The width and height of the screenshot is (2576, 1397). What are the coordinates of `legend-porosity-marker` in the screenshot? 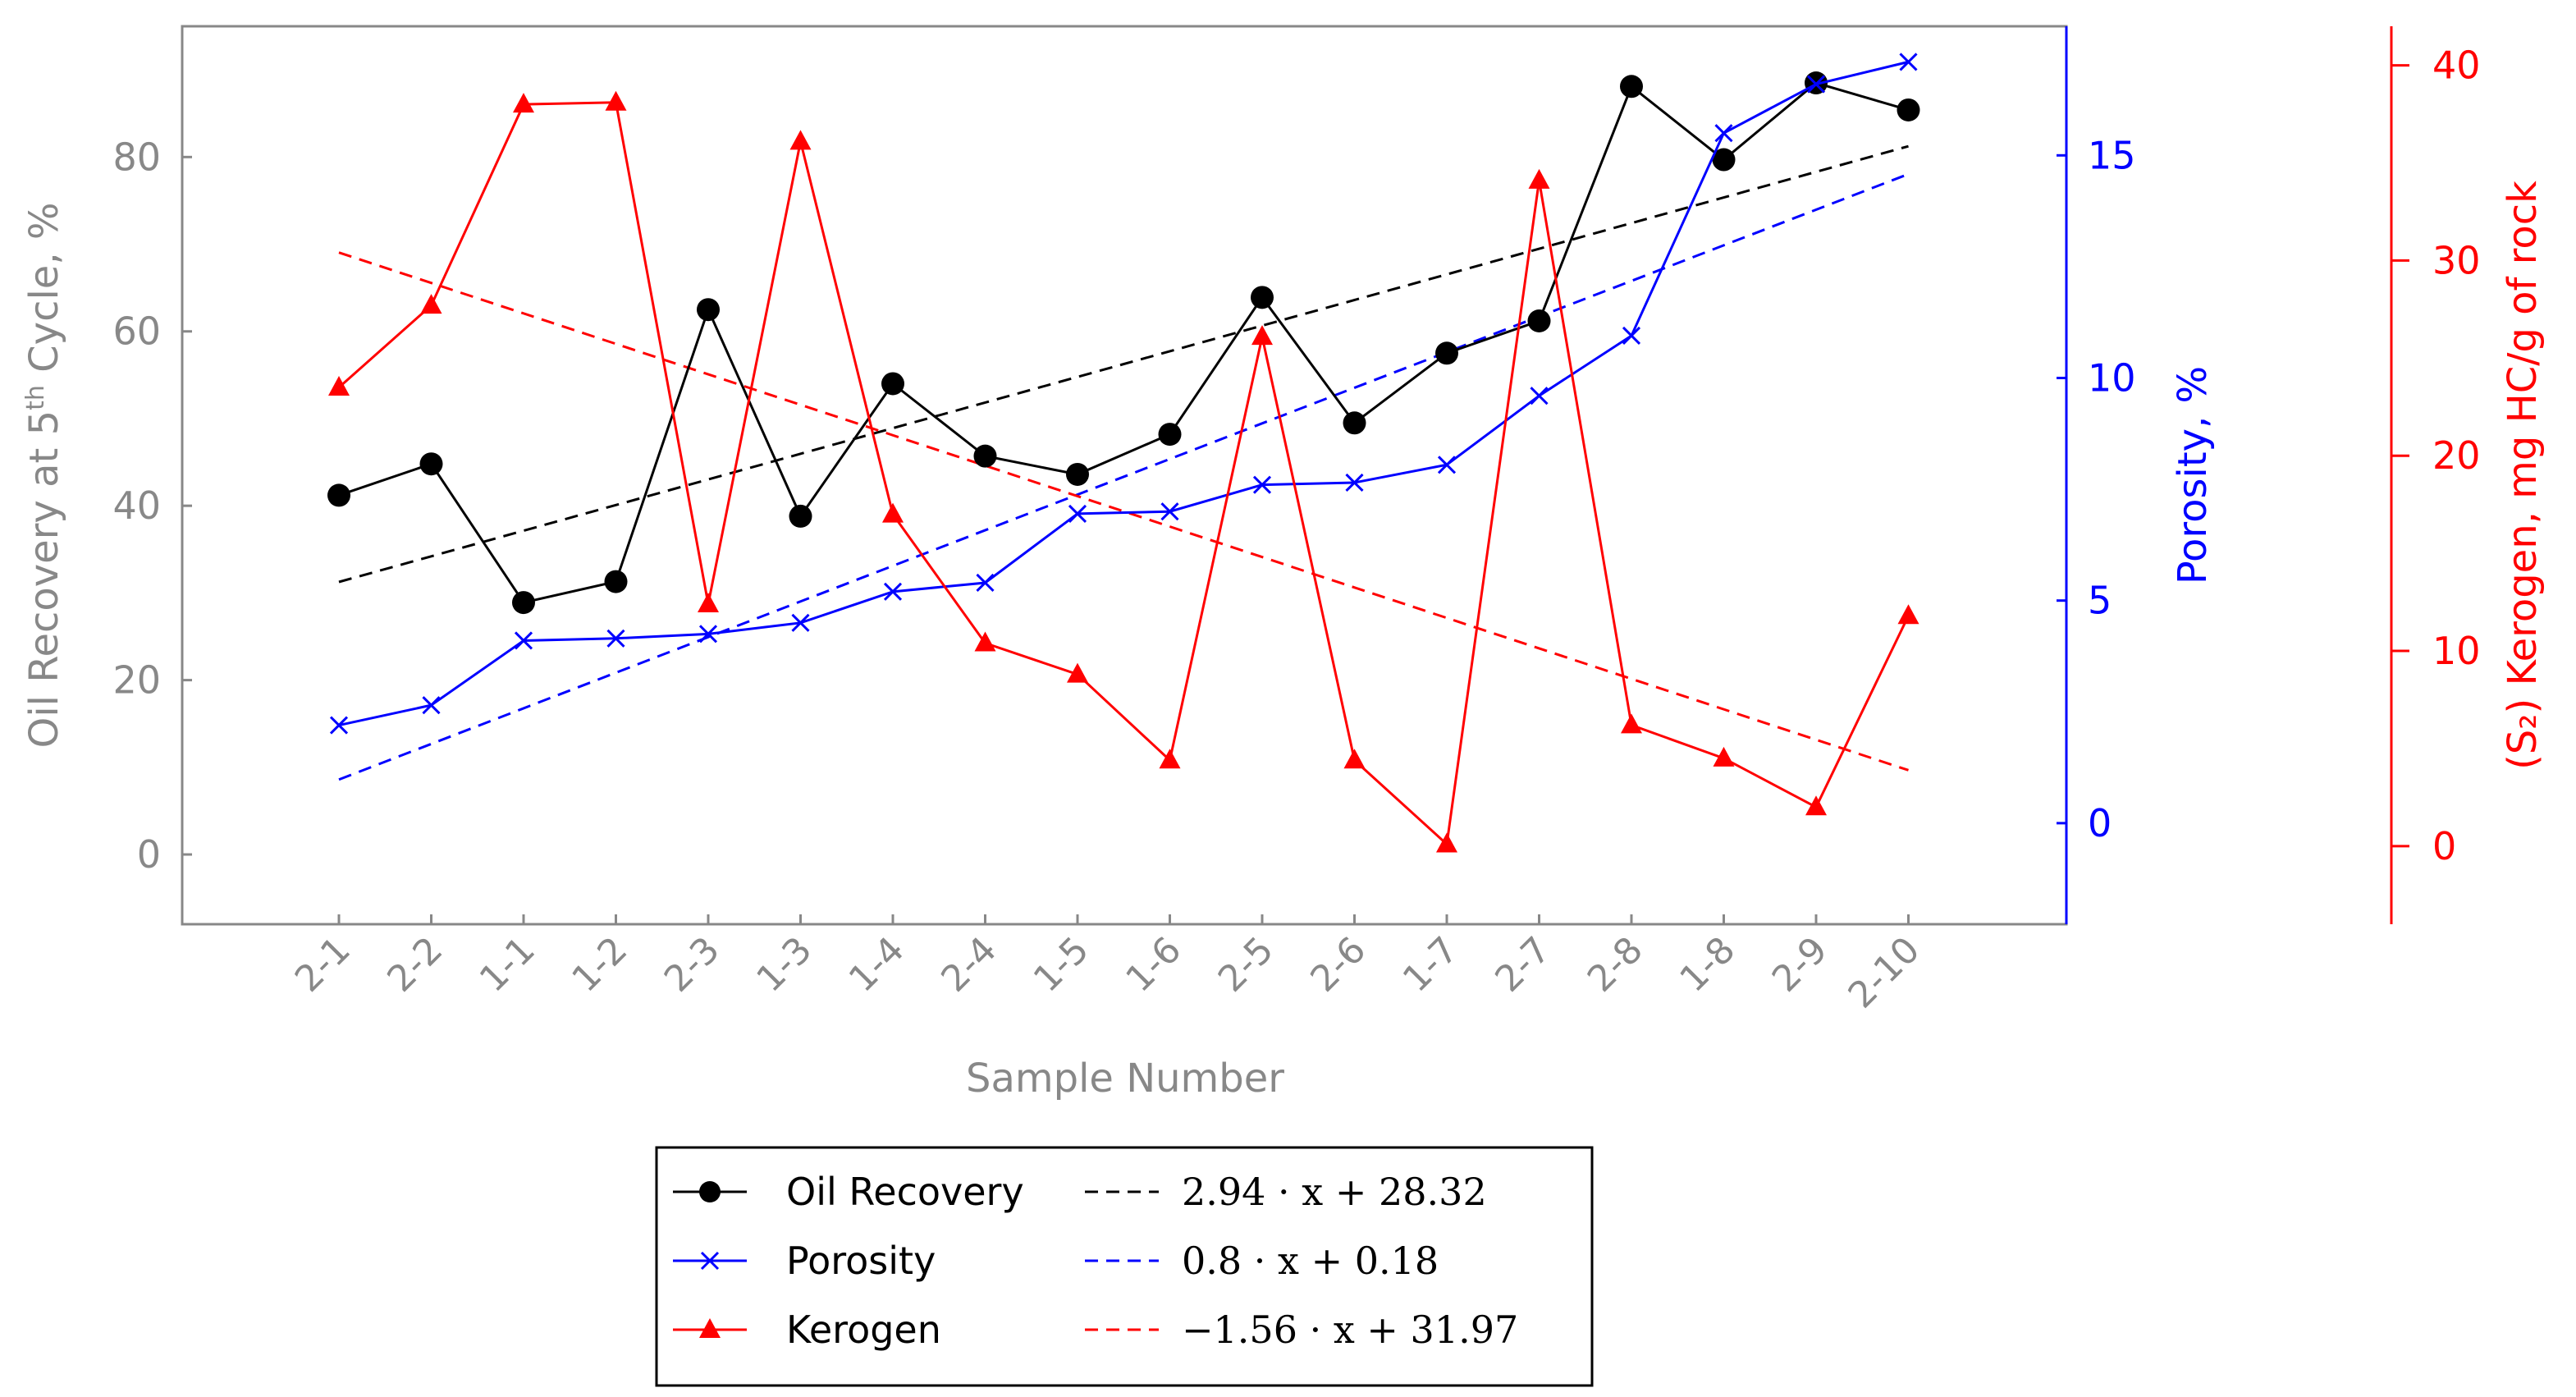 It's located at (710, 1261).